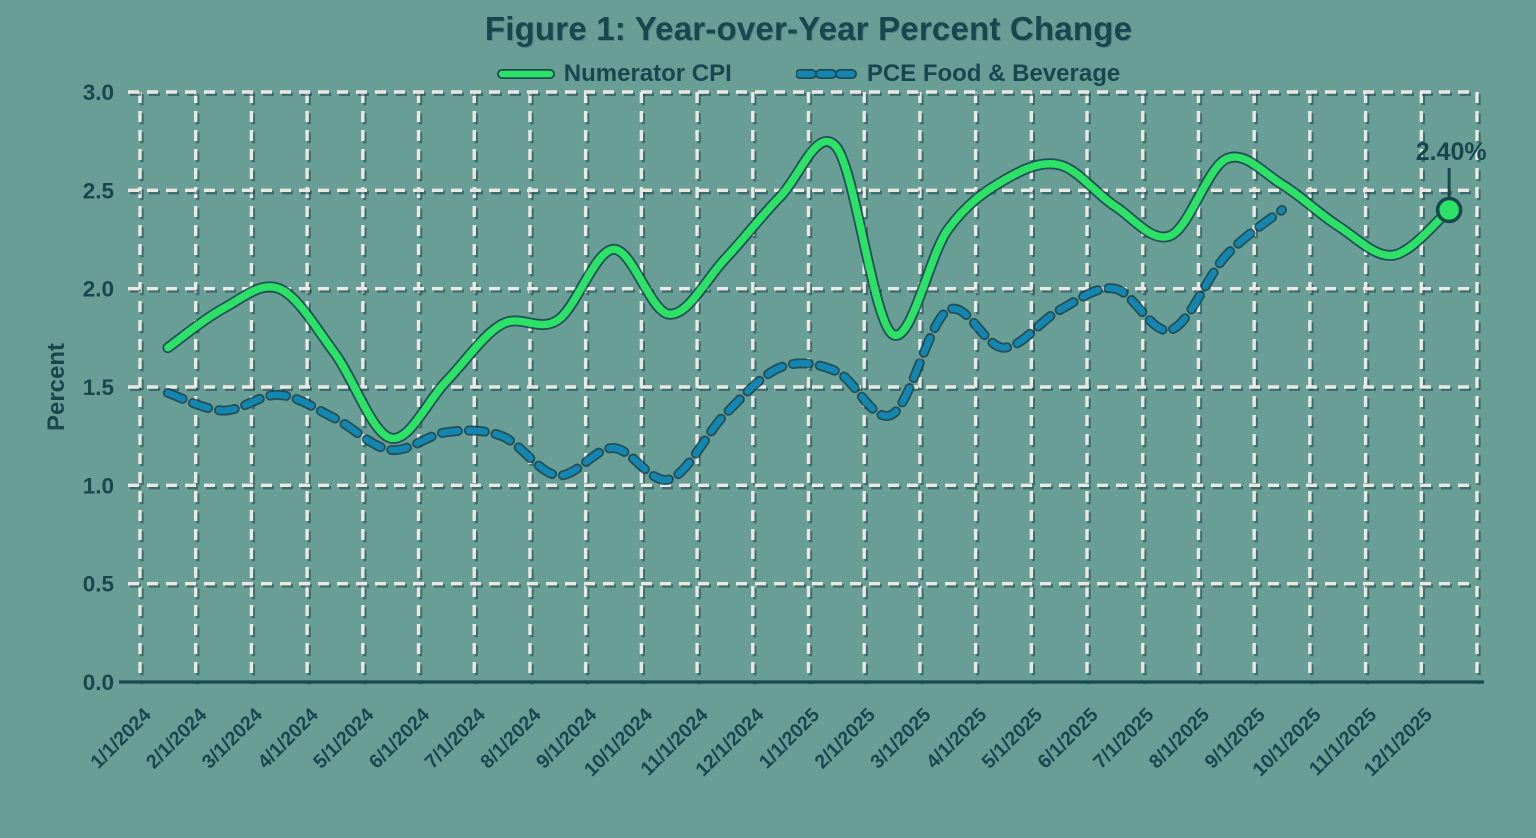 This screenshot has height=838, width=1536. I want to click on end-value-annotation: 2.40%, so click(1451, 181).